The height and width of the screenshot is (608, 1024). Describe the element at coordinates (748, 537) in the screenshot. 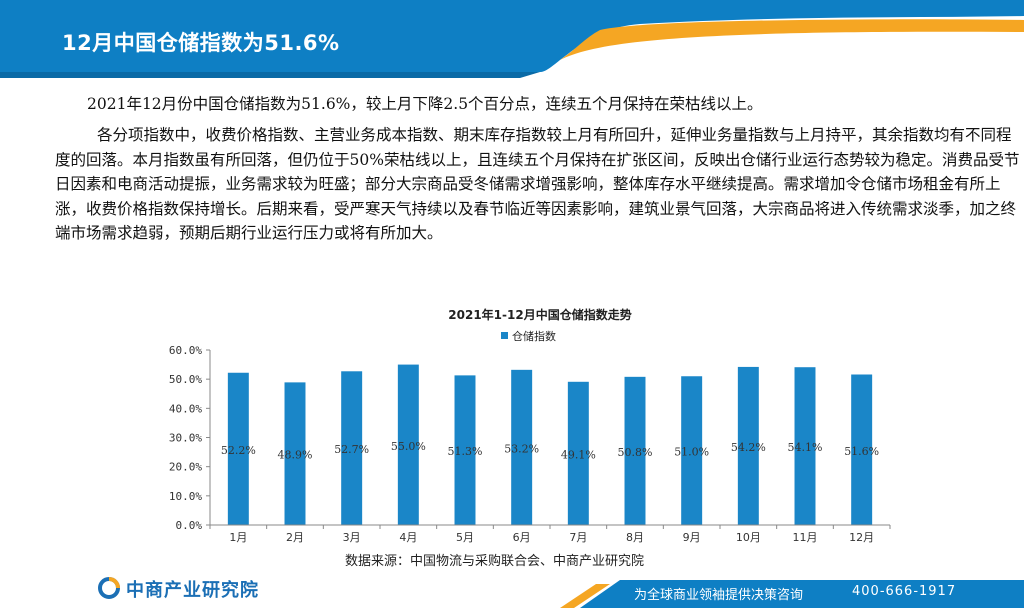

I see `x-tick-label: 10月` at that location.